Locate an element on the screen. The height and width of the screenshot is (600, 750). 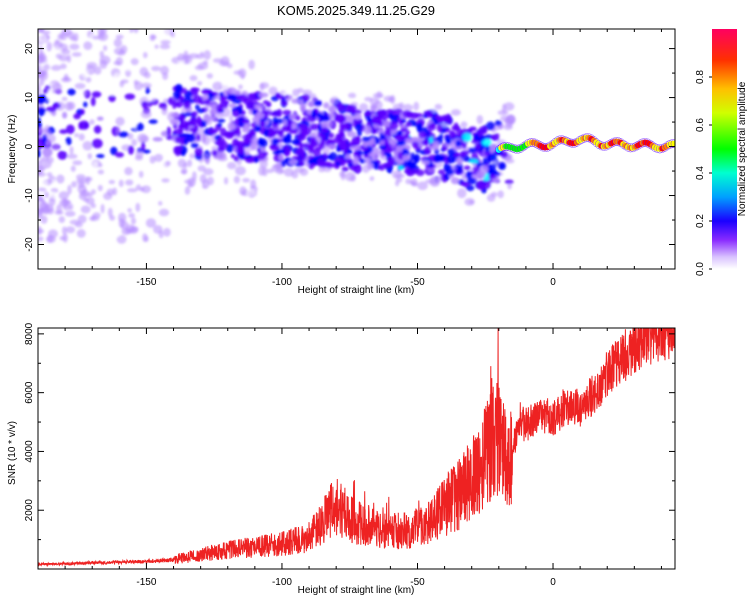
colorbar-label: Normalized spectral amplitude is located at coordinates (742, 148).